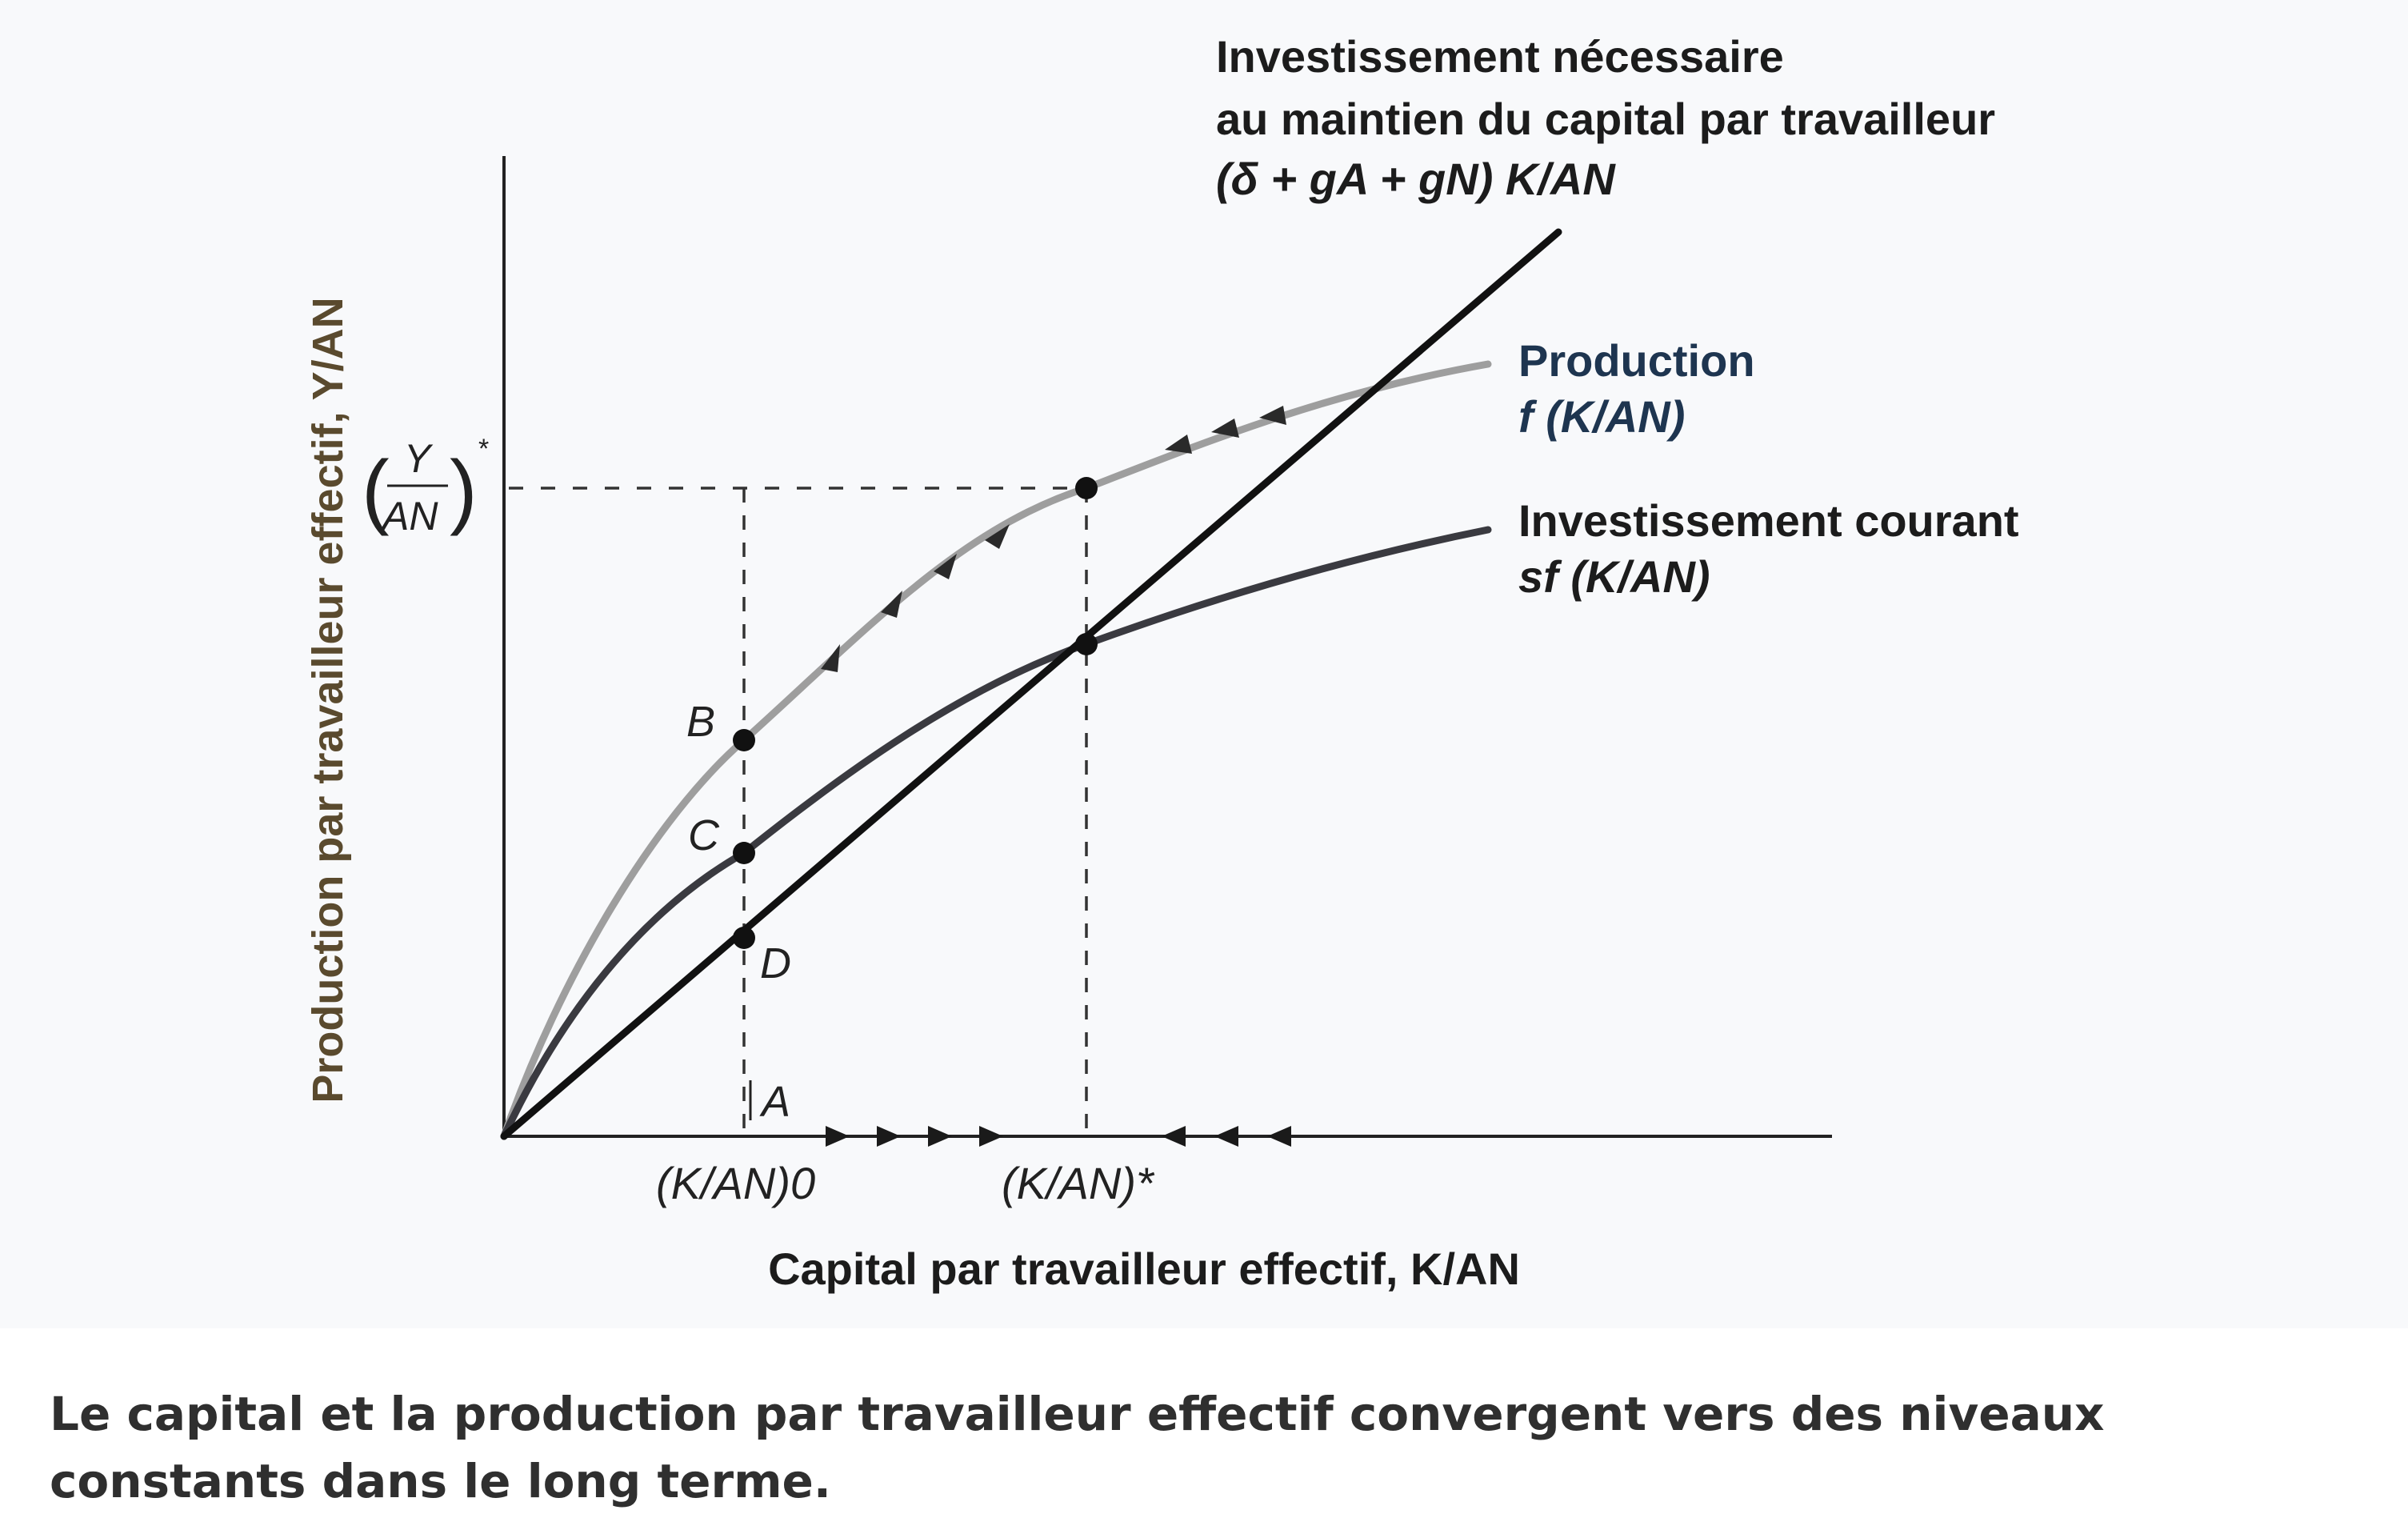 This screenshot has width=2408, height=1538. What do you see at coordinates (991, 1136) in the screenshot?
I see `axis-arrow-r4` at bounding box center [991, 1136].